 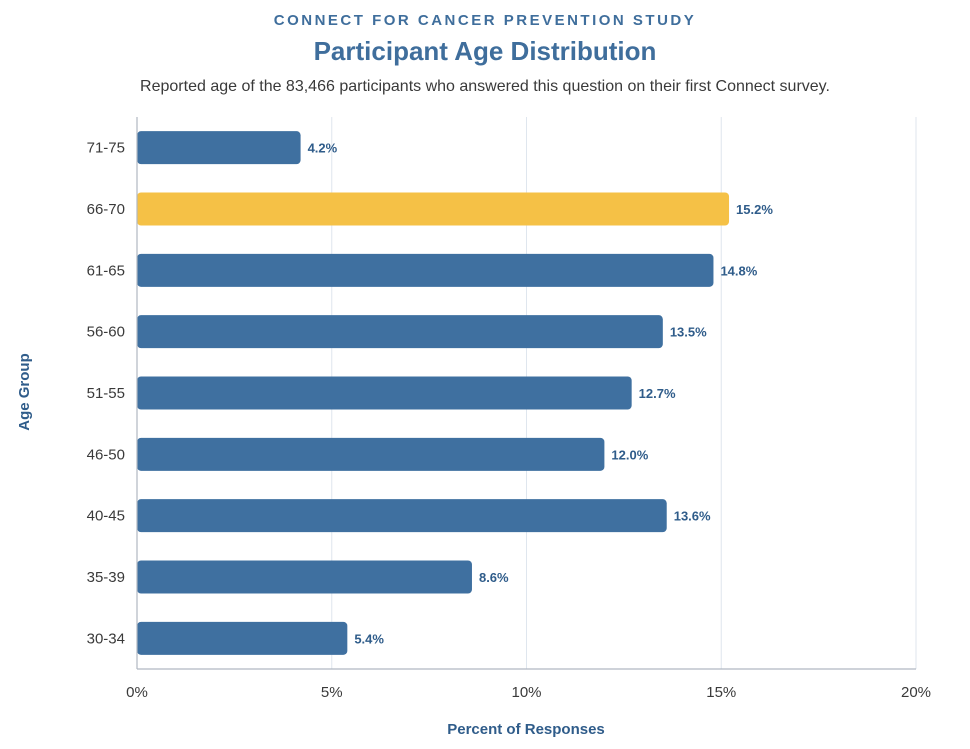 What do you see at coordinates (323, 148) in the screenshot?
I see `data-label-71-75: 4.2%` at bounding box center [323, 148].